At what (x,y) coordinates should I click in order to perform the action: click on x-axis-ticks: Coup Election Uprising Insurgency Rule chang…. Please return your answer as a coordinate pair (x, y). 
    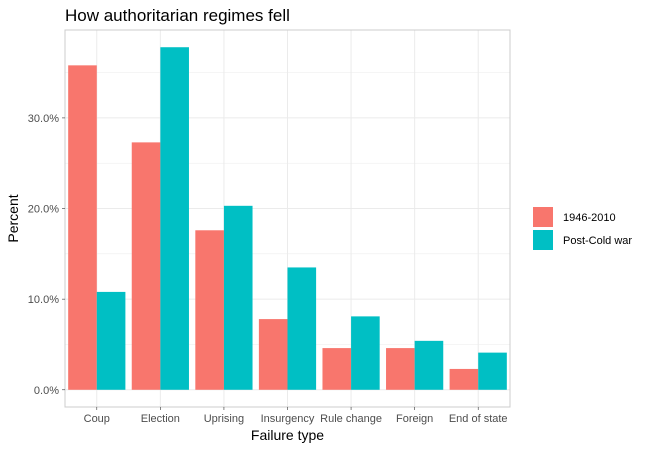
    Looking at the image, I should click on (296, 416).